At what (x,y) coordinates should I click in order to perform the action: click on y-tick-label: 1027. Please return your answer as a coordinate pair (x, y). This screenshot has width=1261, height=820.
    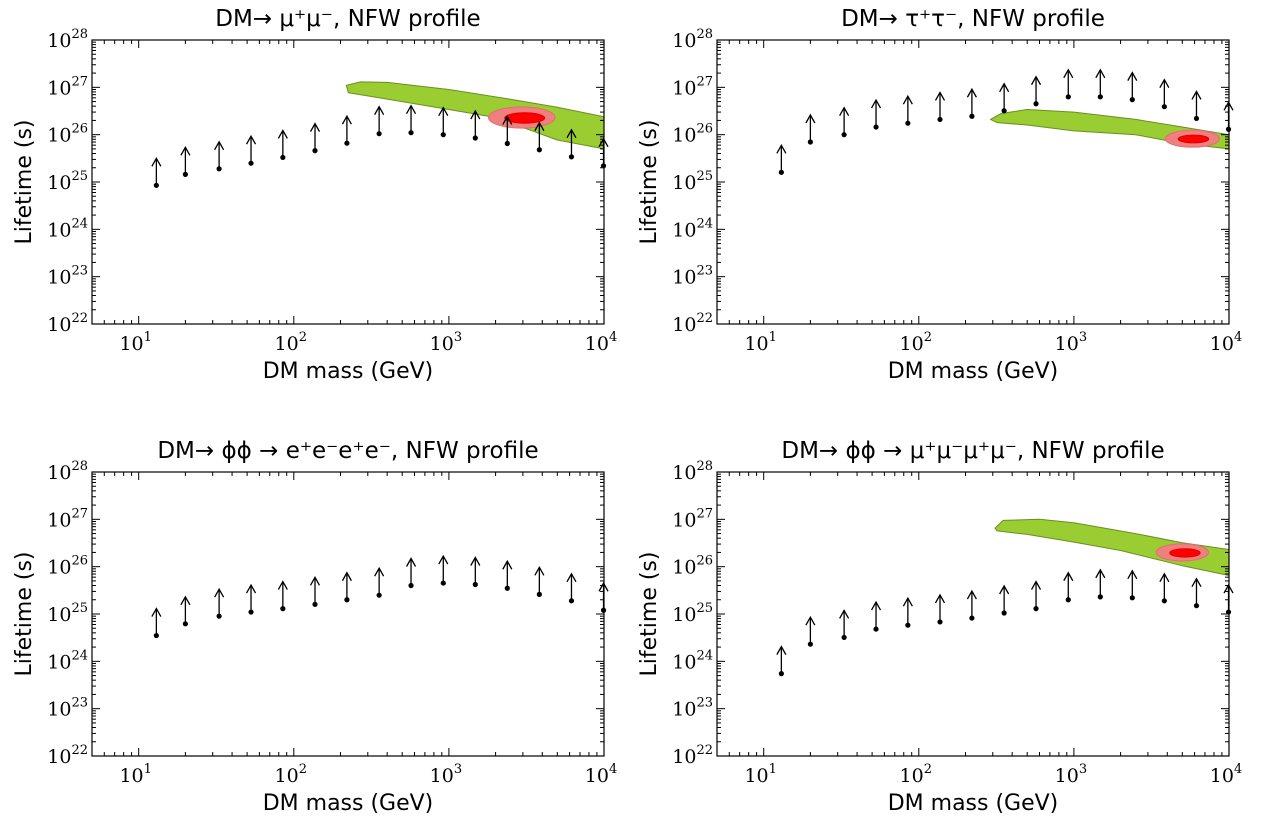
    Looking at the image, I should click on (692, 518).